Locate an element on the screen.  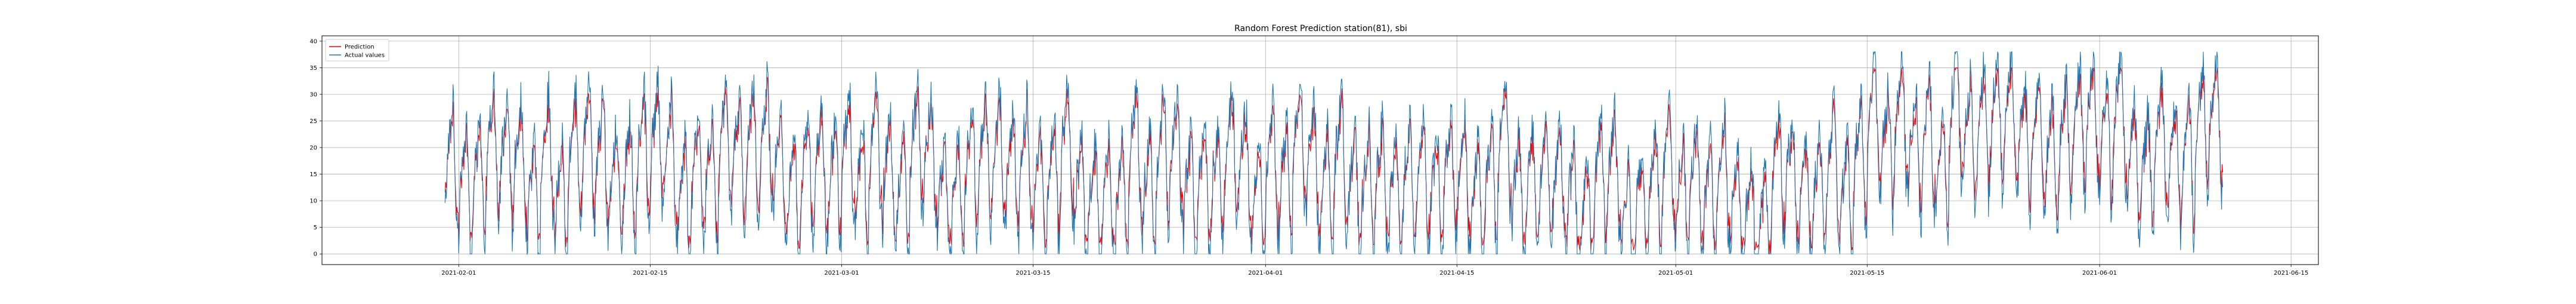
legend-box is located at coordinates (357, 51).